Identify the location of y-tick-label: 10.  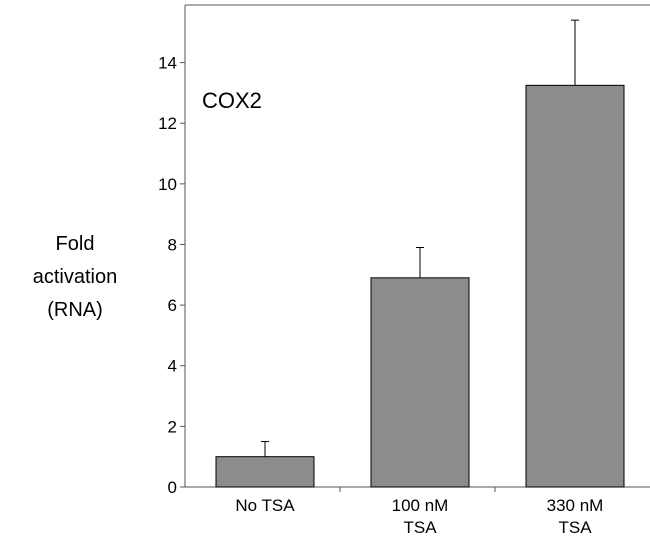
(167, 184).